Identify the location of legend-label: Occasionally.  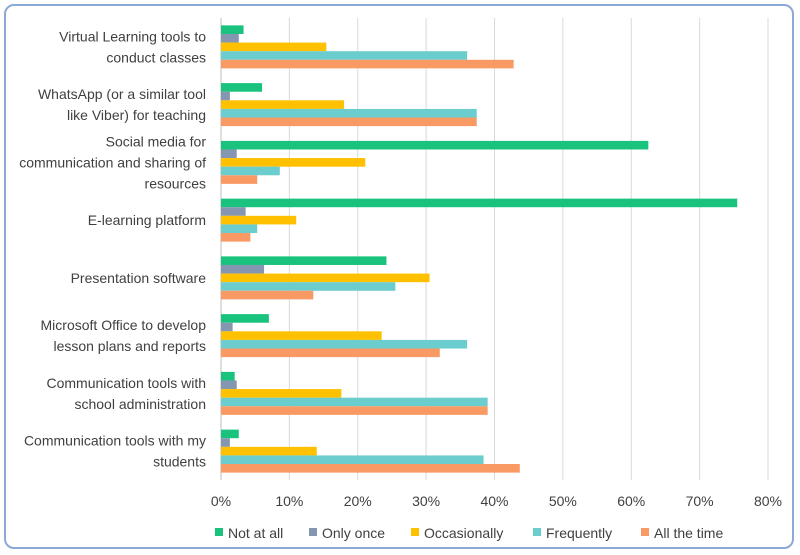
(463, 533).